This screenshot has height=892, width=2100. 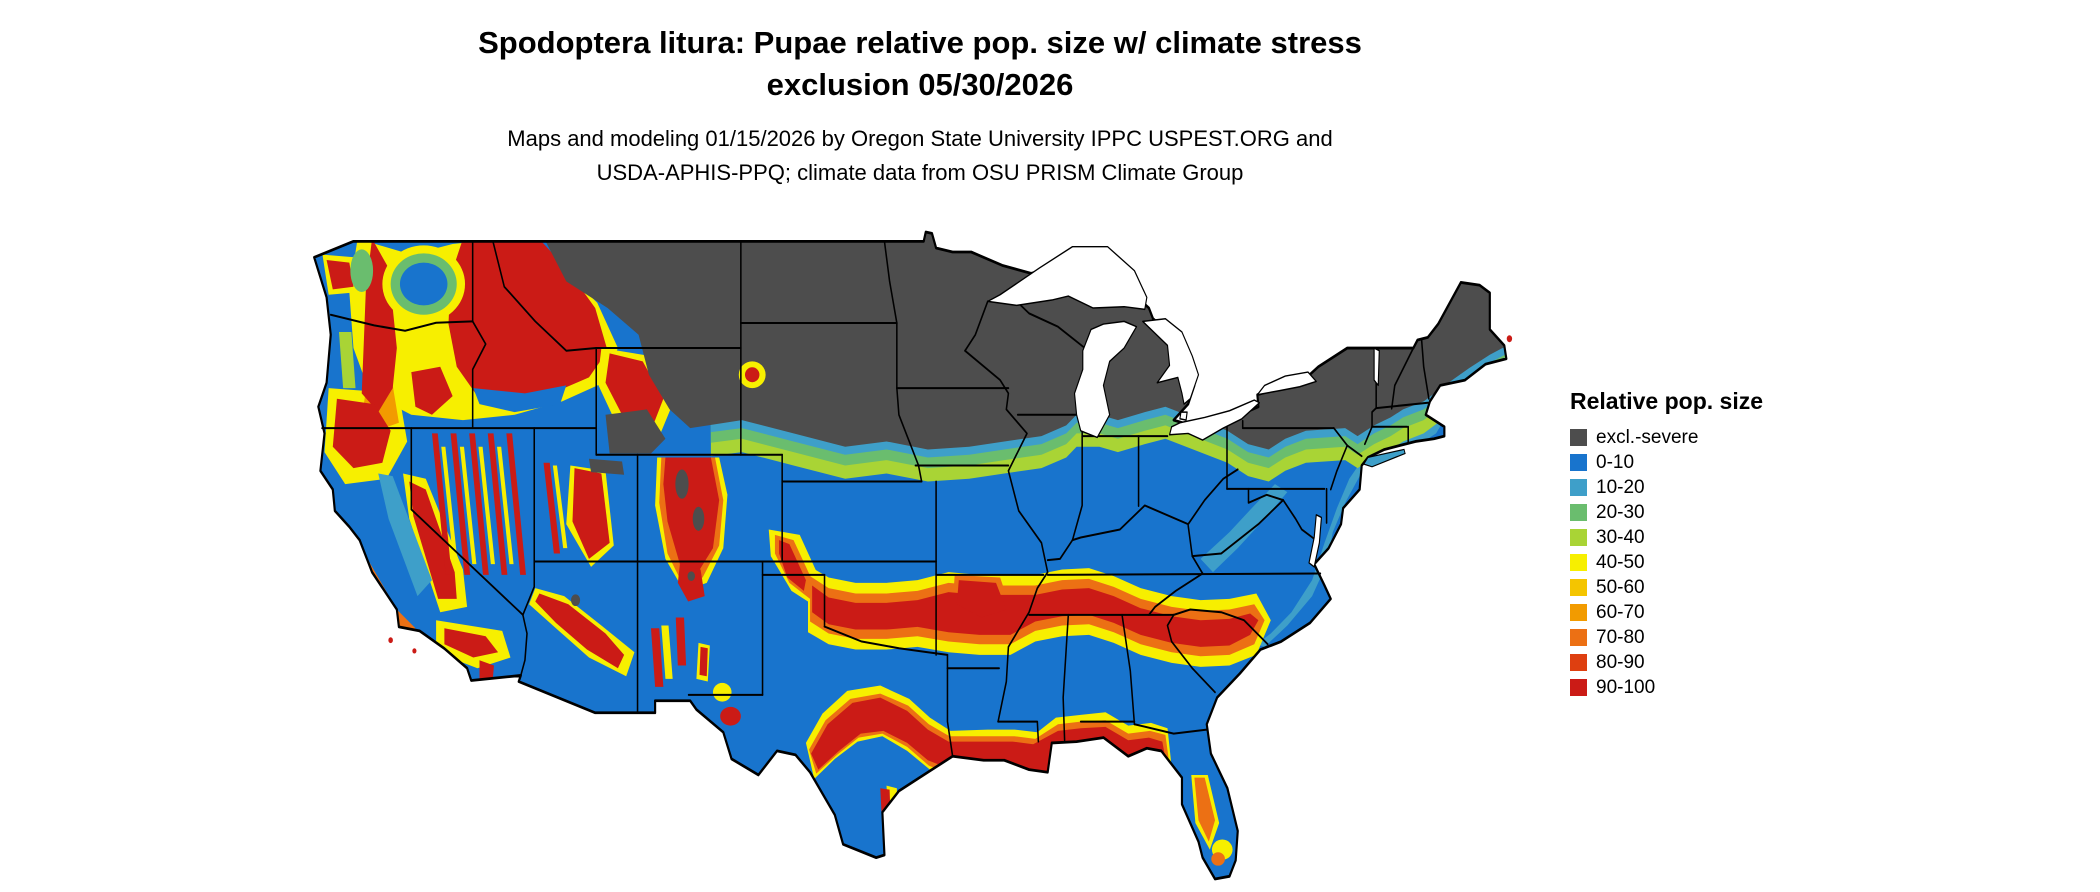 What do you see at coordinates (1735, 662) in the screenshot?
I see `legend-item: 80-90` at bounding box center [1735, 662].